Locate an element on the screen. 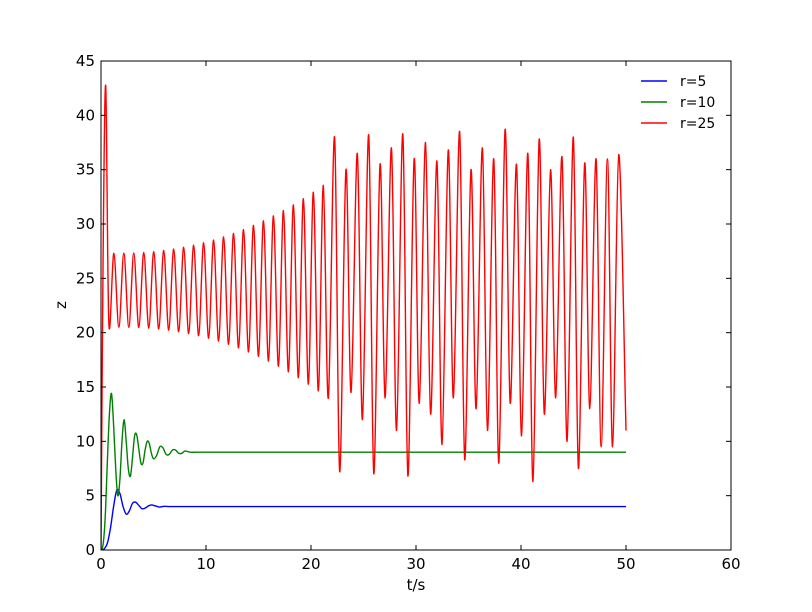 The height and width of the screenshot is (612, 812). x-tick-label: 20 is located at coordinates (310, 564).